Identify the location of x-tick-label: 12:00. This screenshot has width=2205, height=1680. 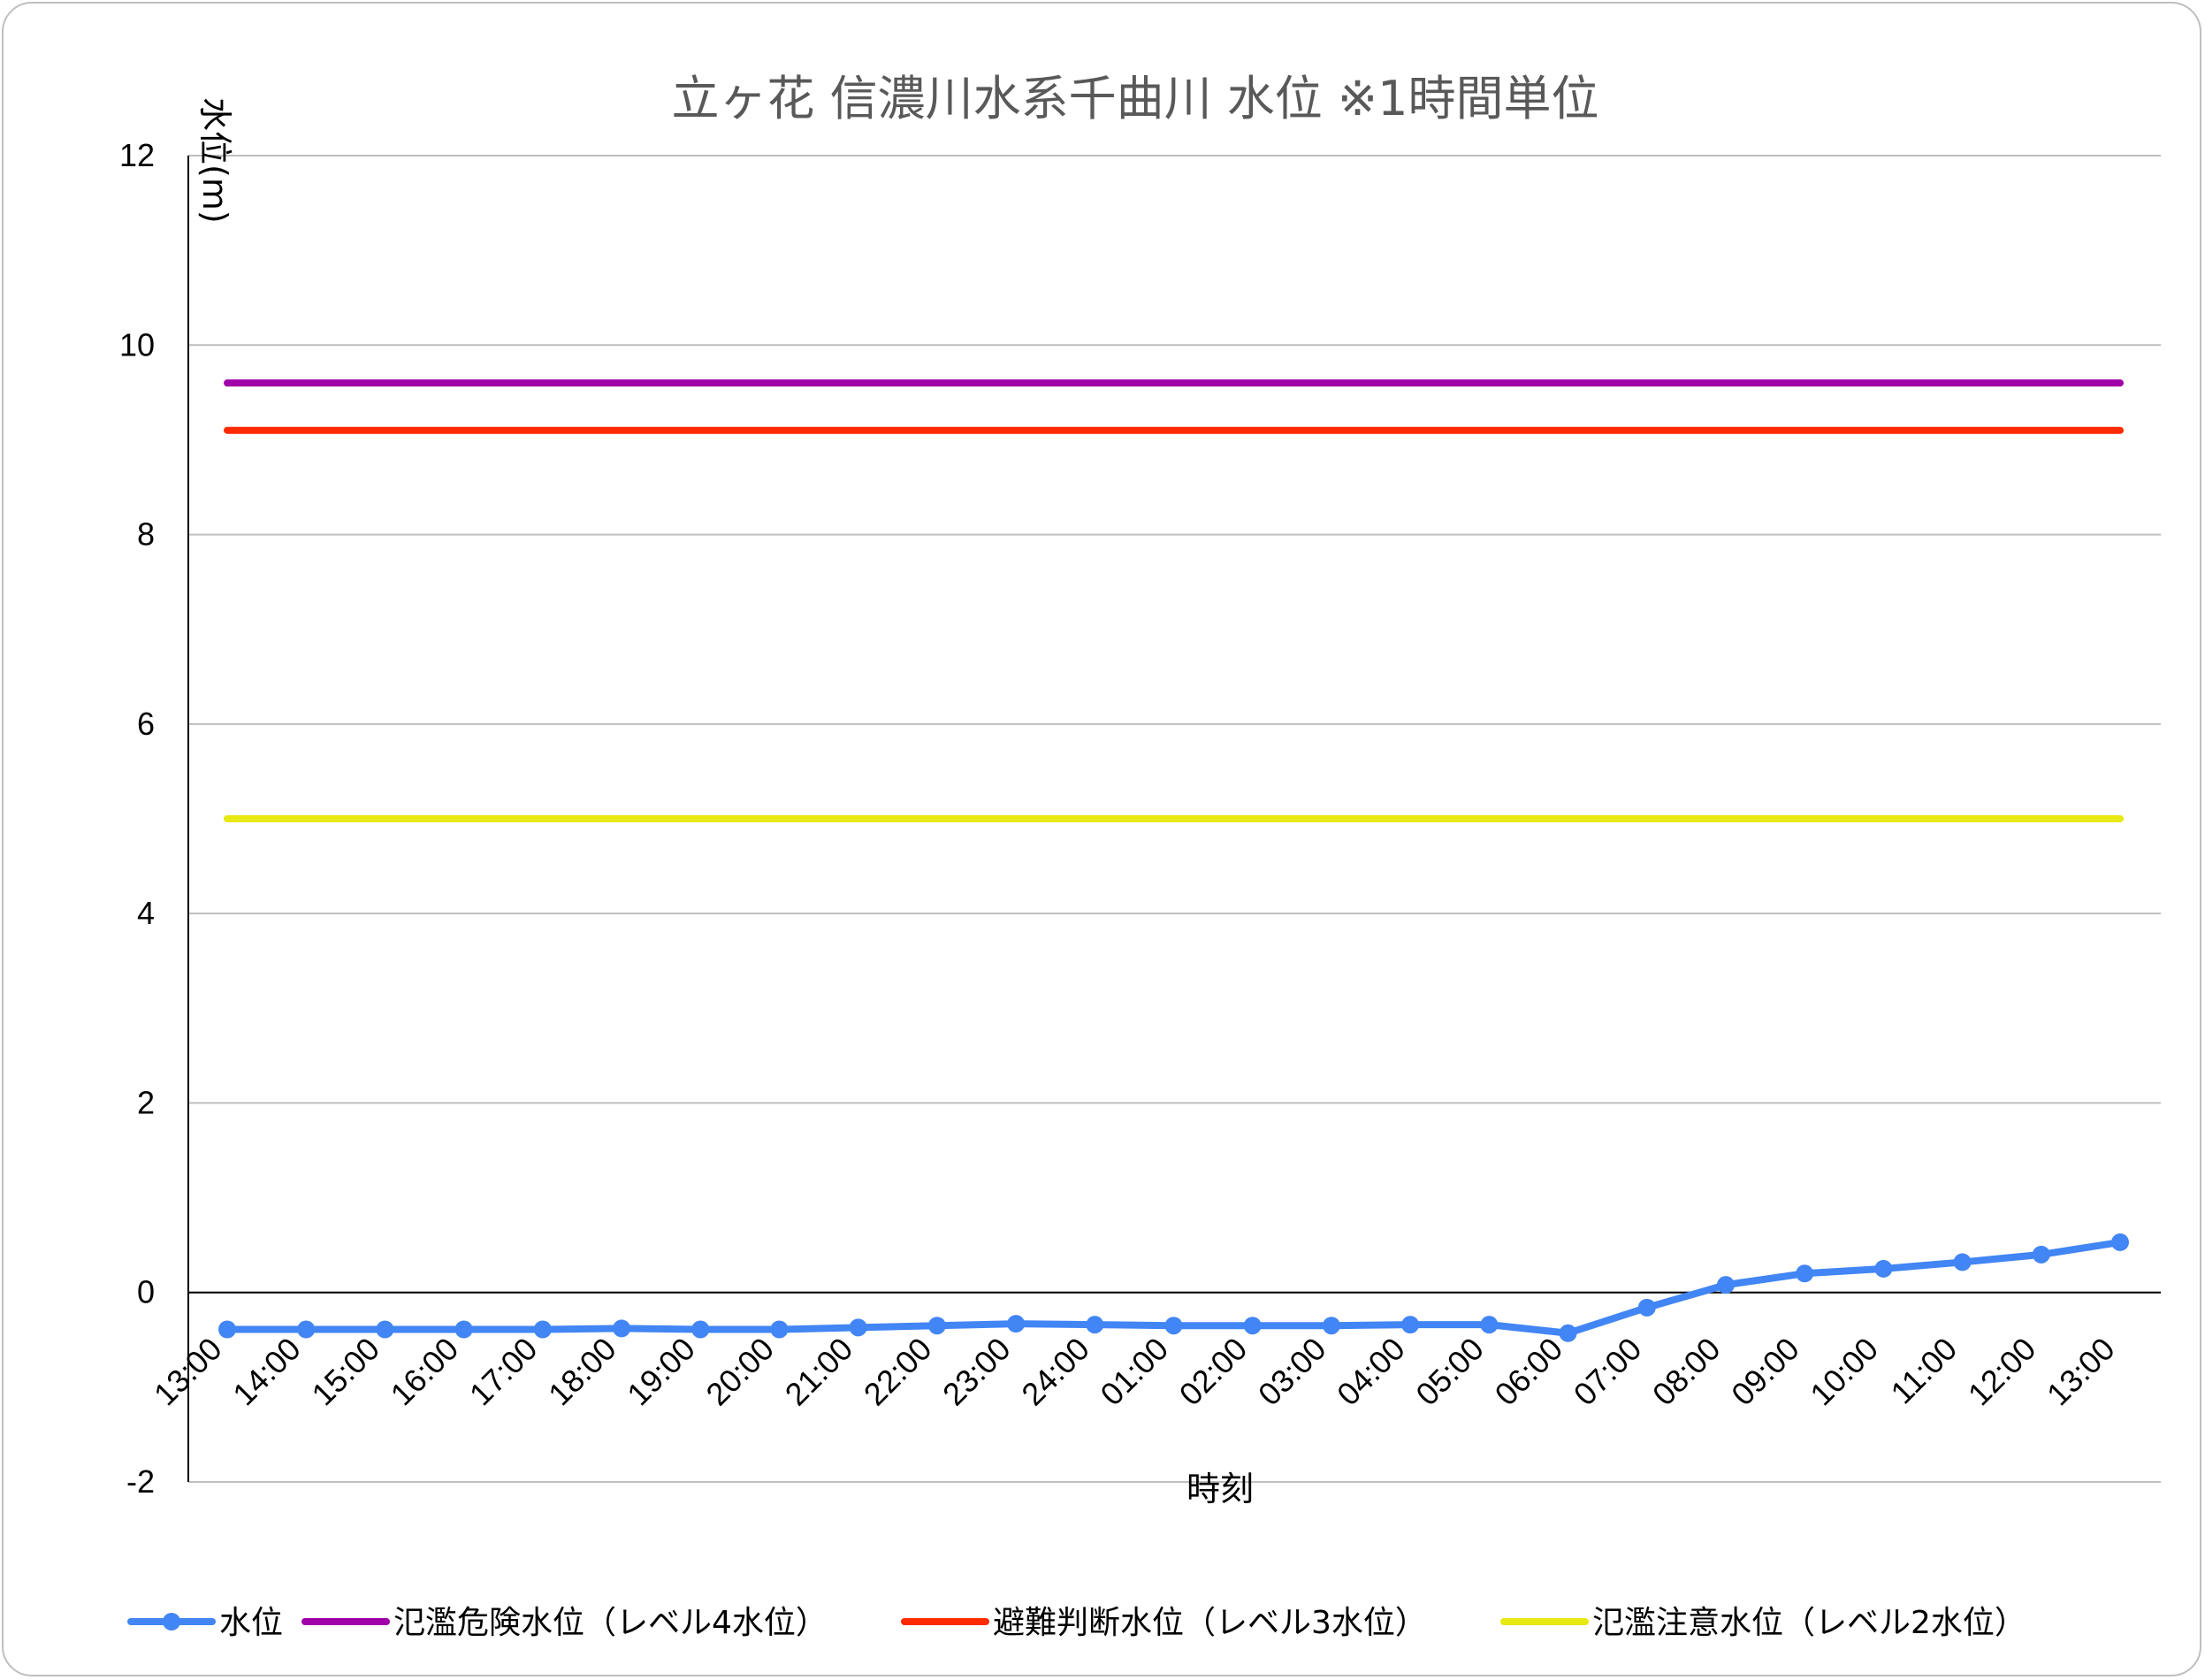
(2002, 1372).